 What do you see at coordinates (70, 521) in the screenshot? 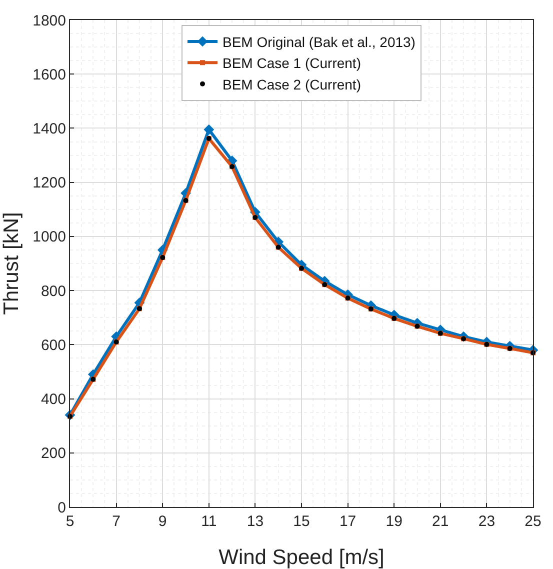
I see `x-tick-label: 5` at bounding box center [70, 521].